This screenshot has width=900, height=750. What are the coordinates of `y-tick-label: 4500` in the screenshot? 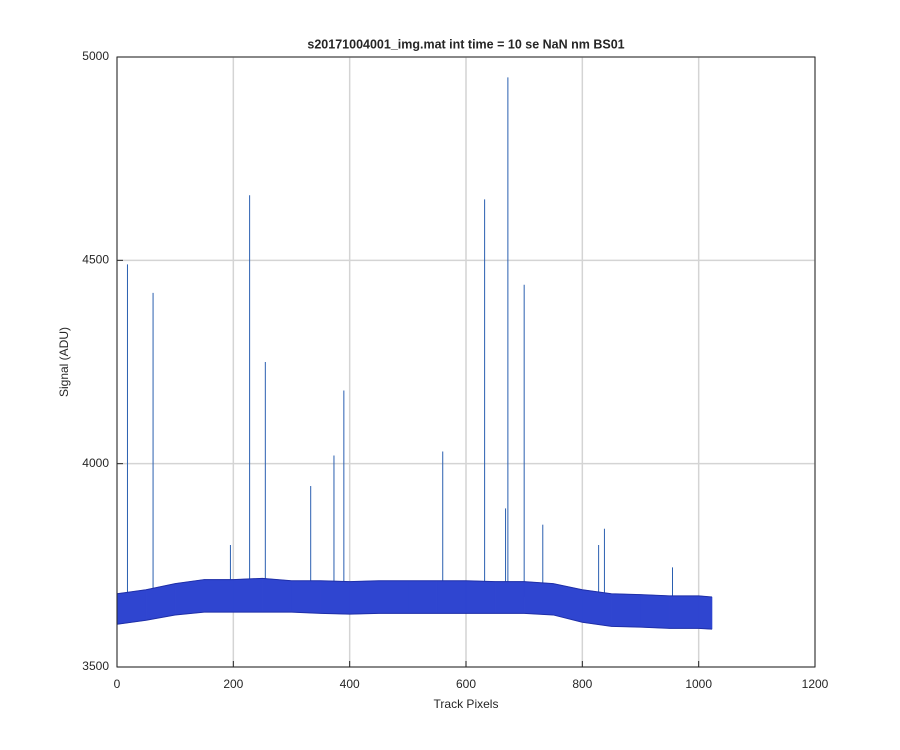 It's located at (95, 260).